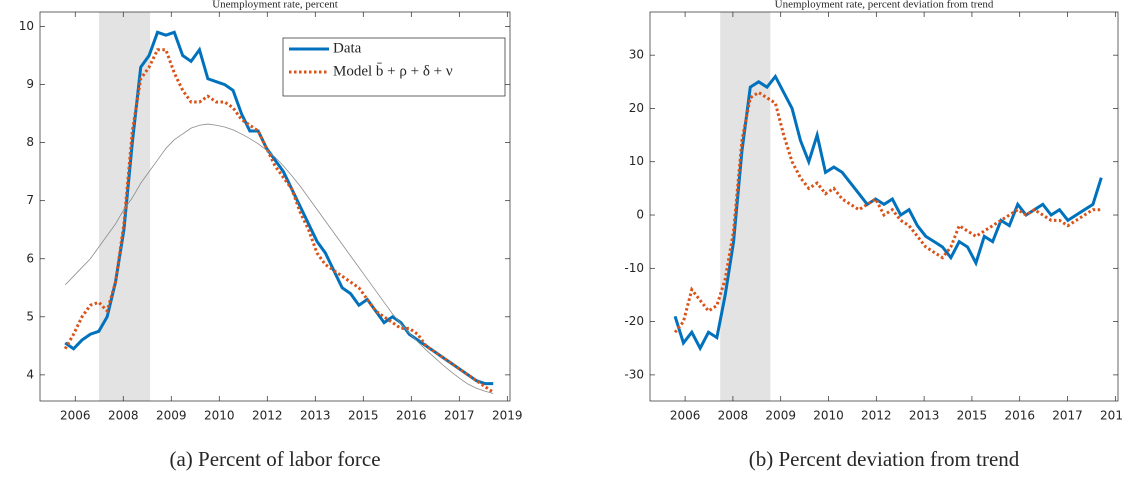  What do you see at coordinates (634, 321) in the screenshot?
I see `y-tick-label: -20` at bounding box center [634, 321].